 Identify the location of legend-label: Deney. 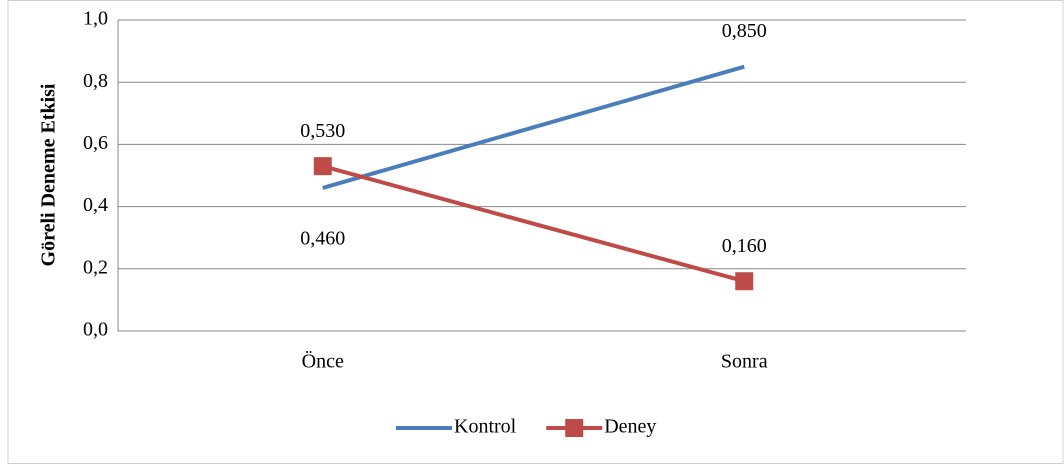
(630, 427).